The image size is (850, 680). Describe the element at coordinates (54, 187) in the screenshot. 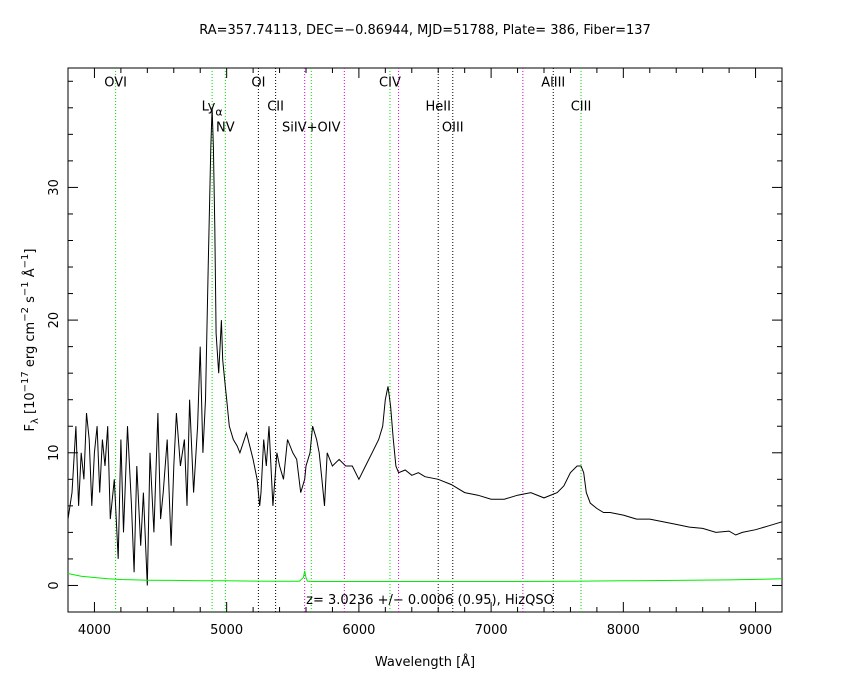

I see `y-tick-label: 30` at that location.